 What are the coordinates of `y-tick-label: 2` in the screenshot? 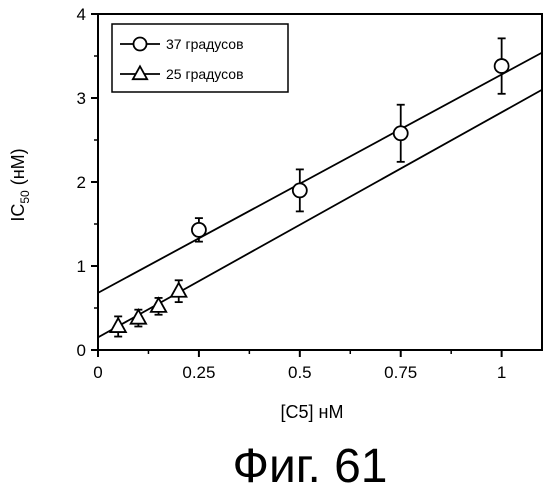 It's located at (81, 182).